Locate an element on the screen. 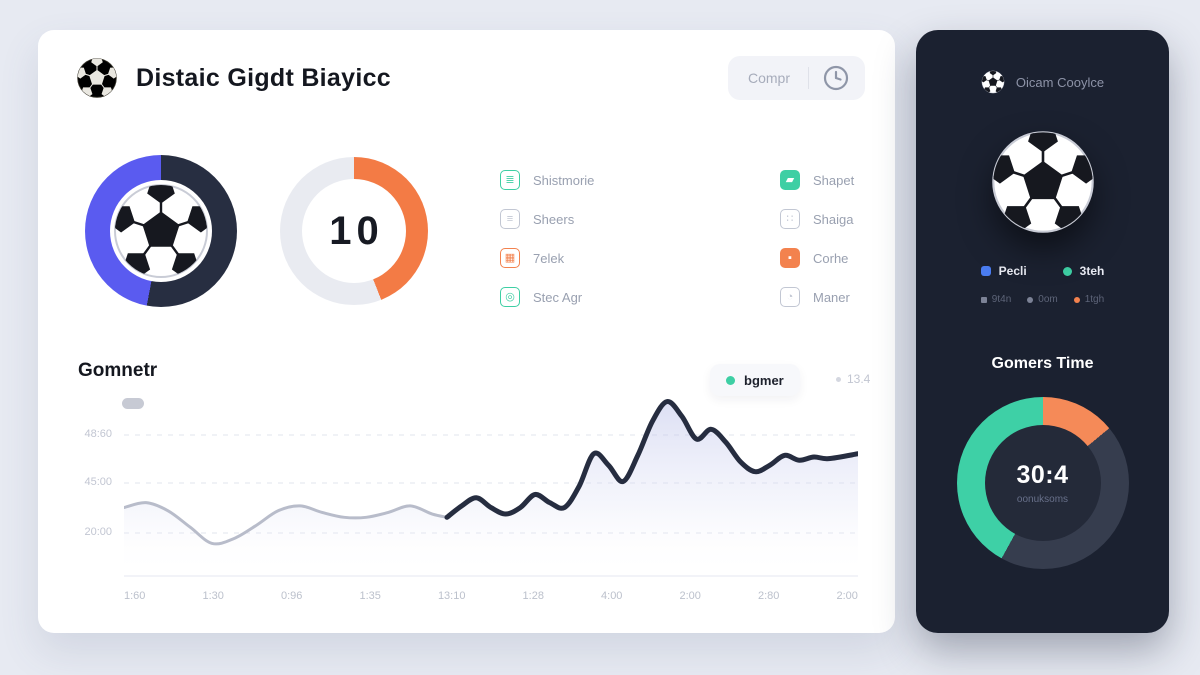 The image size is (1200, 675). page-title: Distaic Gigdt Biayicc is located at coordinates (263, 77).